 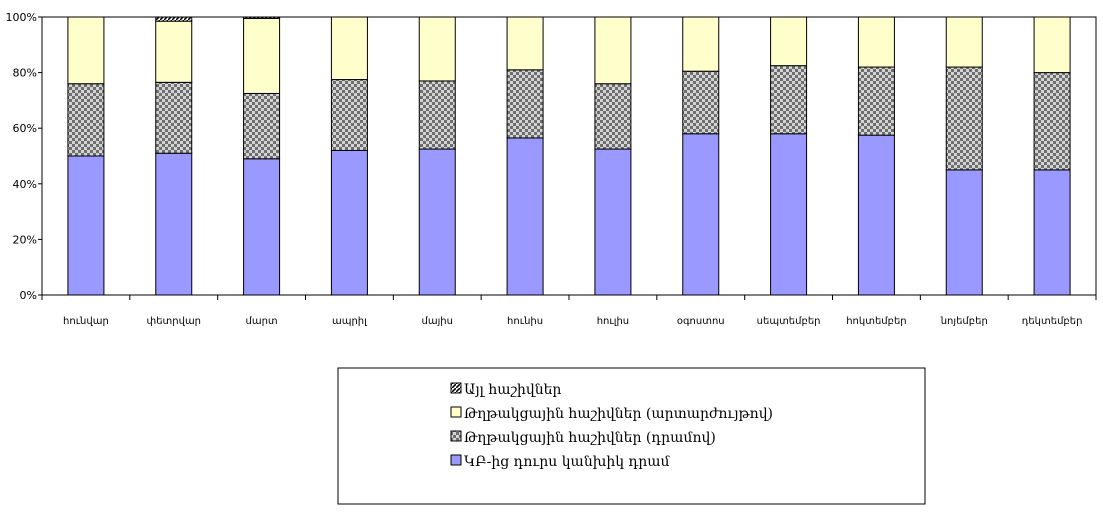 What do you see at coordinates (567, 462) in the screenshot?
I see `legend-label: ԿԲ-ից դուրս կանխիկ դրամ` at bounding box center [567, 462].